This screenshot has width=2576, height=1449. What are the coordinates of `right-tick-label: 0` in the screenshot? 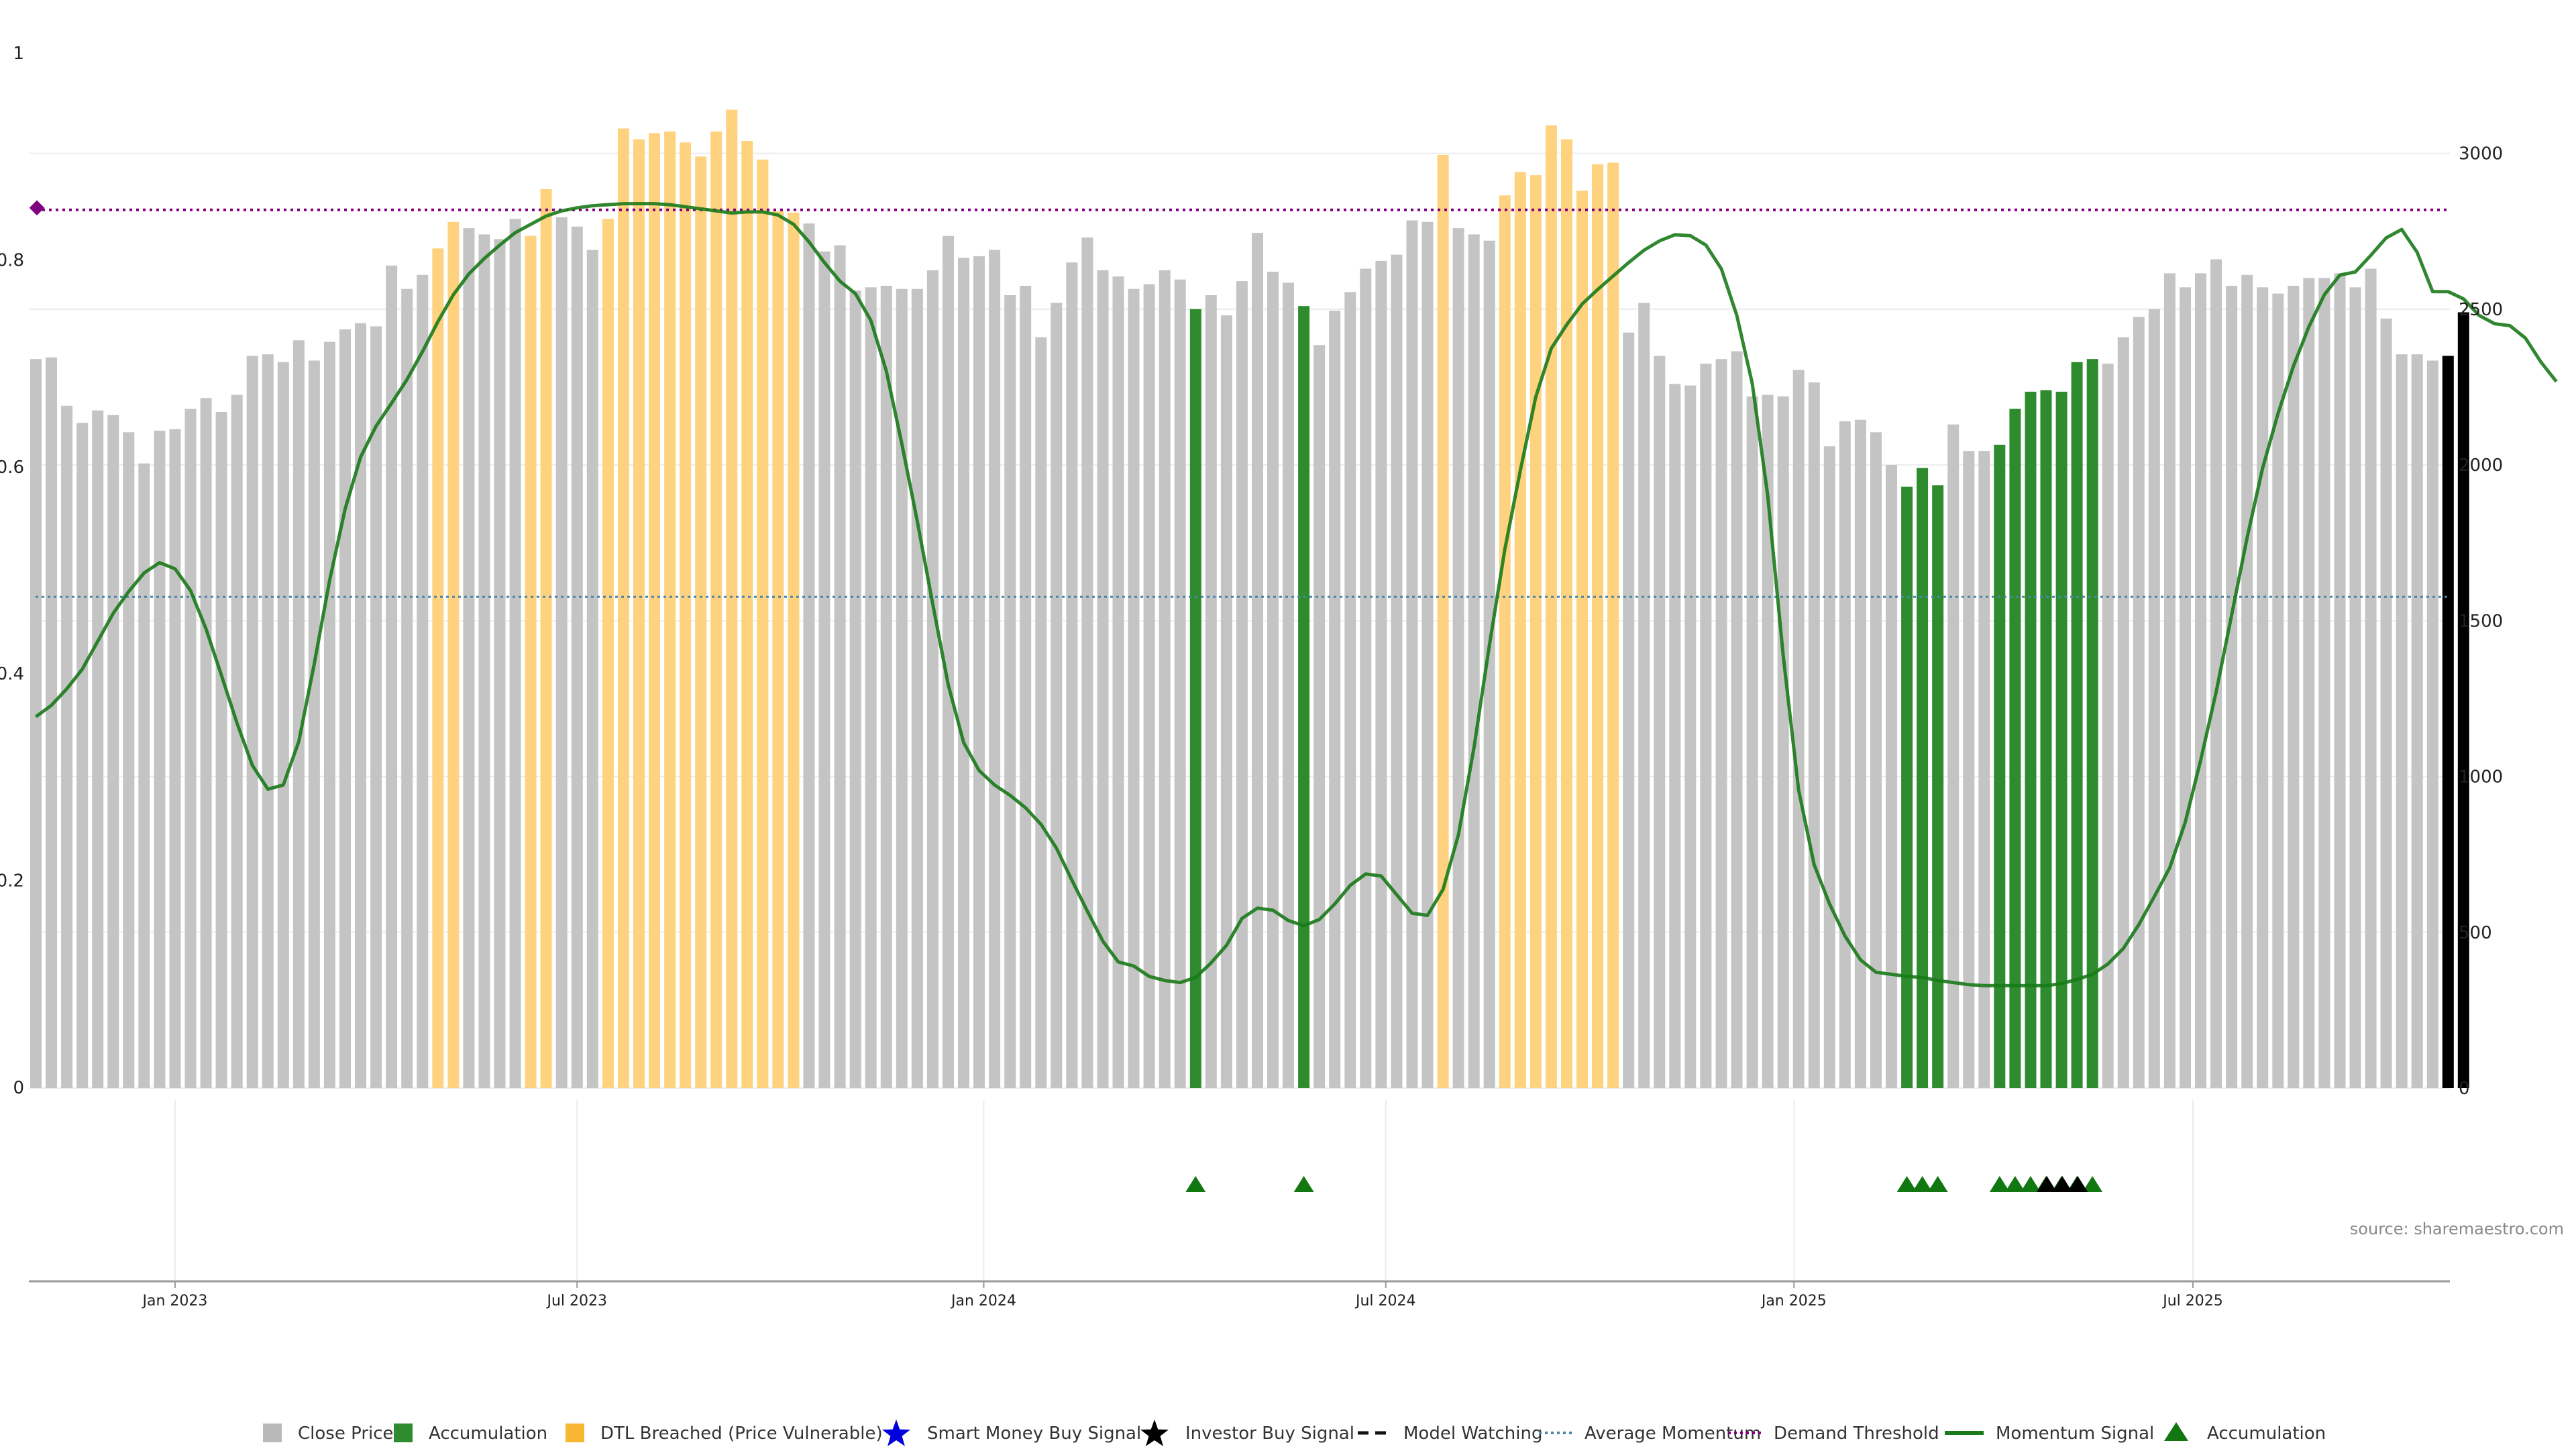 It's located at (2464, 1089).